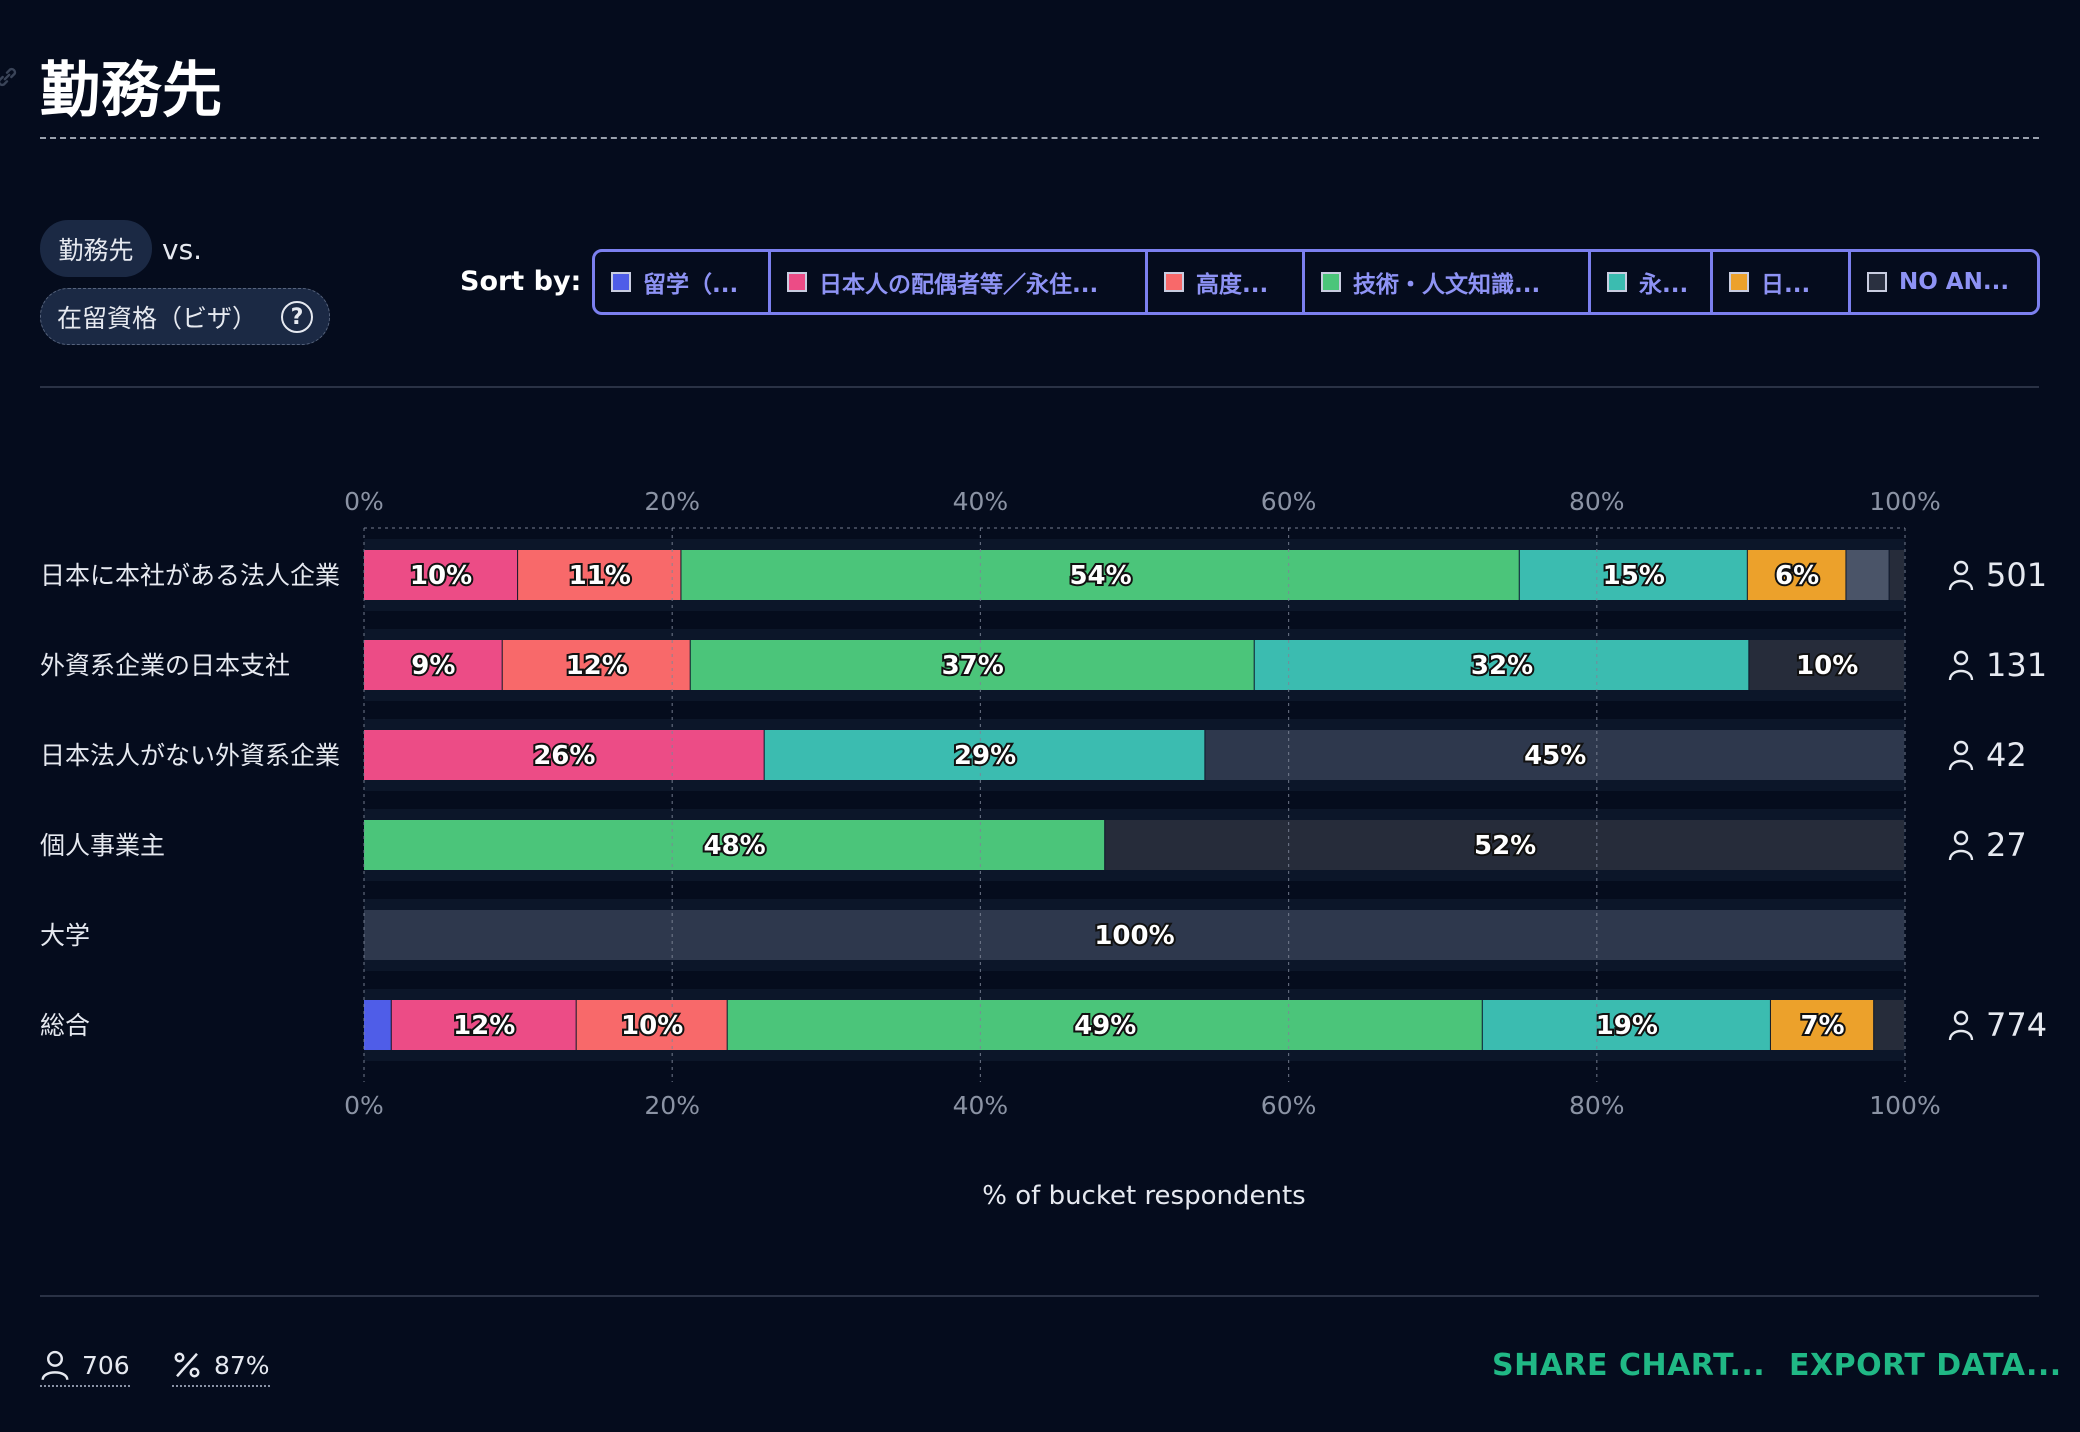 Image resolution: width=2080 pixels, height=1432 pixels. Describe the element at coordinates (1143, 1196) in the screenshot. I see `x-axis-title: % of bucket respondents` at that location.